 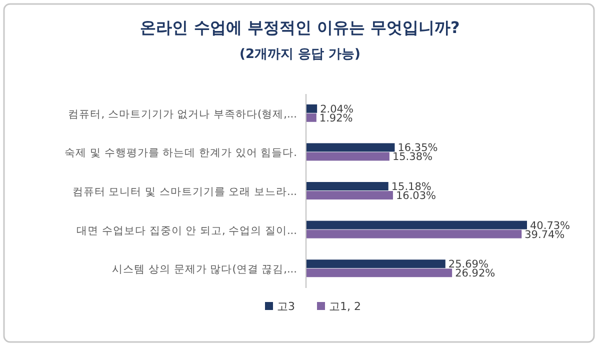 What do you see at coordinates (286, 306) in the screenshot?
I see `legend-label: 고3` at bounding box center [286, 306].